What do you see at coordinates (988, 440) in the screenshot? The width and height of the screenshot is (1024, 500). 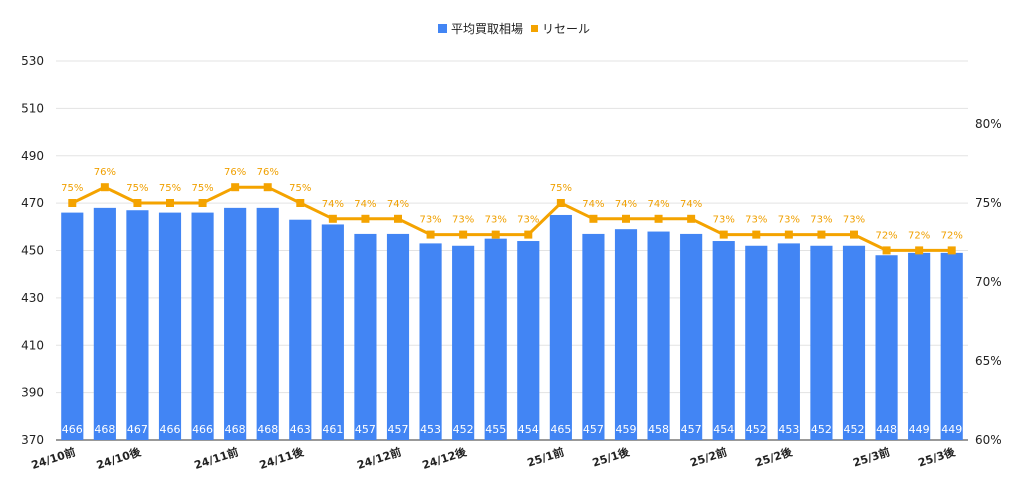 I see `y-right-tick-label: 60%` at bounding box center [988, 440].